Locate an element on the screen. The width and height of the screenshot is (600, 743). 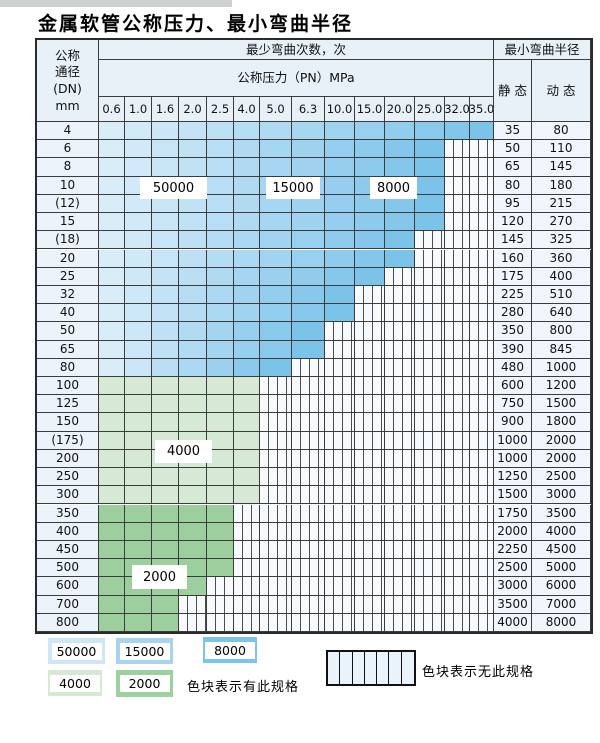
table-row-dn-450: 450 2250 4500 is located at coordinates (314, 550).